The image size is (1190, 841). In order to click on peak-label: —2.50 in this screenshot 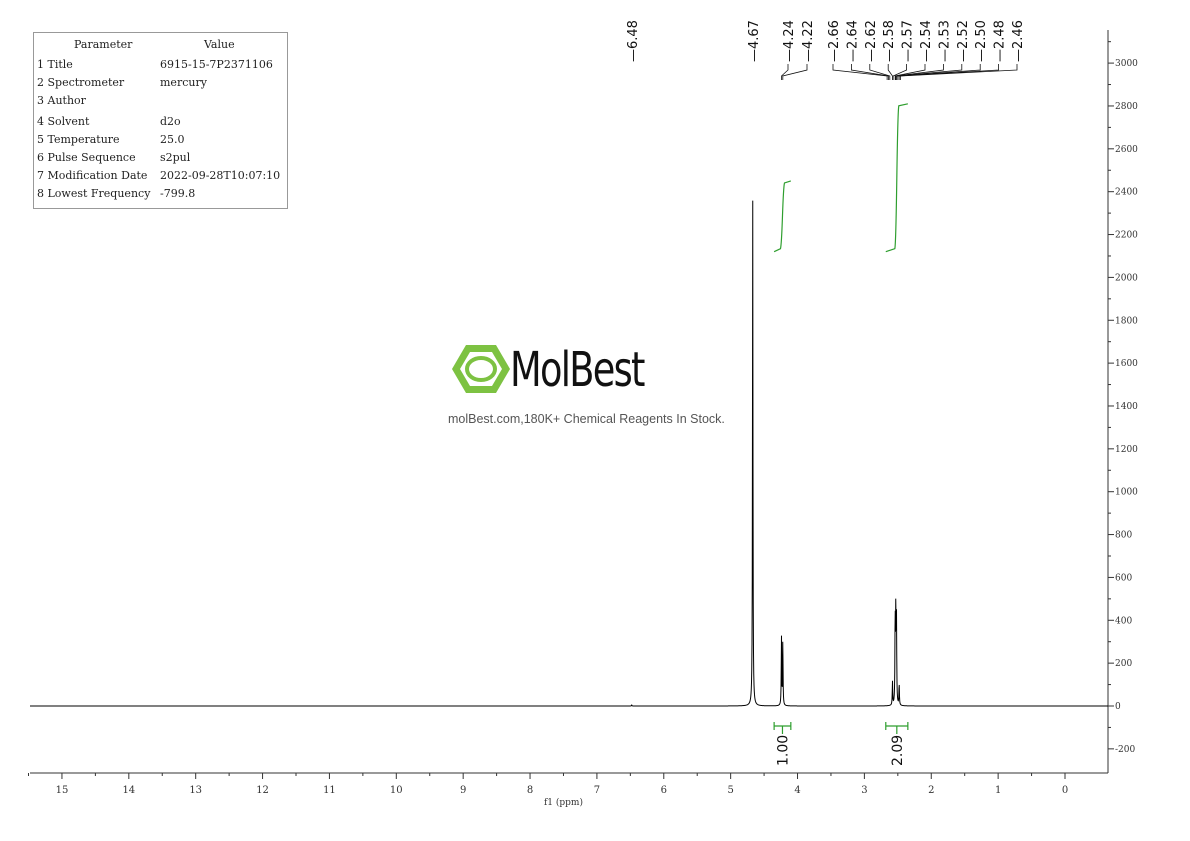, I will do `click(981, 41)`.